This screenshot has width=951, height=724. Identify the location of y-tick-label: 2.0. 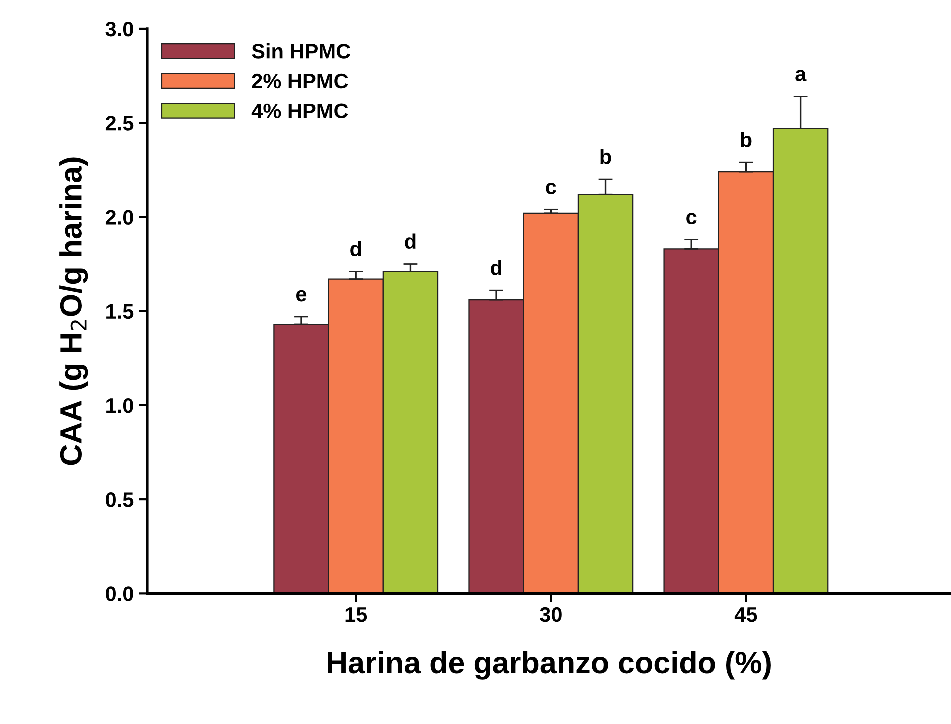
(120, 217).